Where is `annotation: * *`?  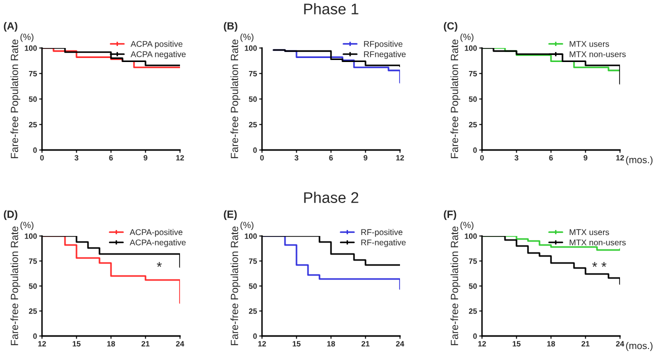
annotation: * * is located at coordinates (599, 264).